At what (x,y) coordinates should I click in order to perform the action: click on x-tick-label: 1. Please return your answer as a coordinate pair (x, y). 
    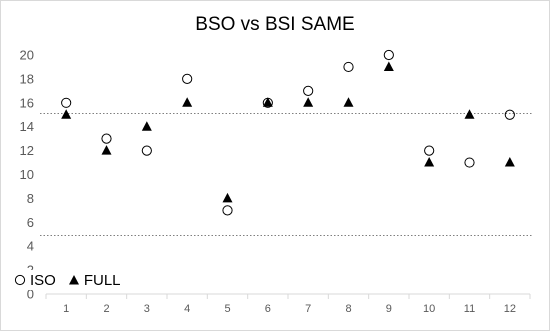
    Looking at the image, I should click on (66, 309).